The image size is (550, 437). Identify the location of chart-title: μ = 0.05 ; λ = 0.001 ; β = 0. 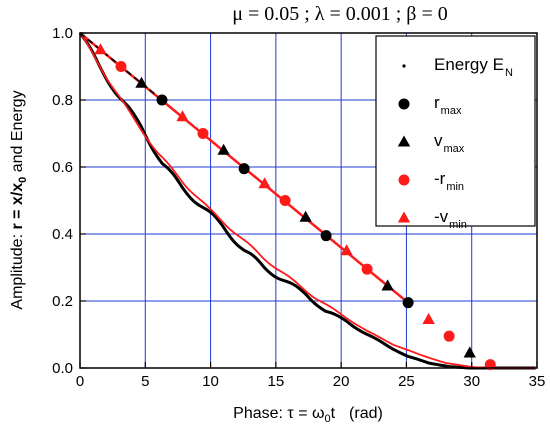
(340, 14).